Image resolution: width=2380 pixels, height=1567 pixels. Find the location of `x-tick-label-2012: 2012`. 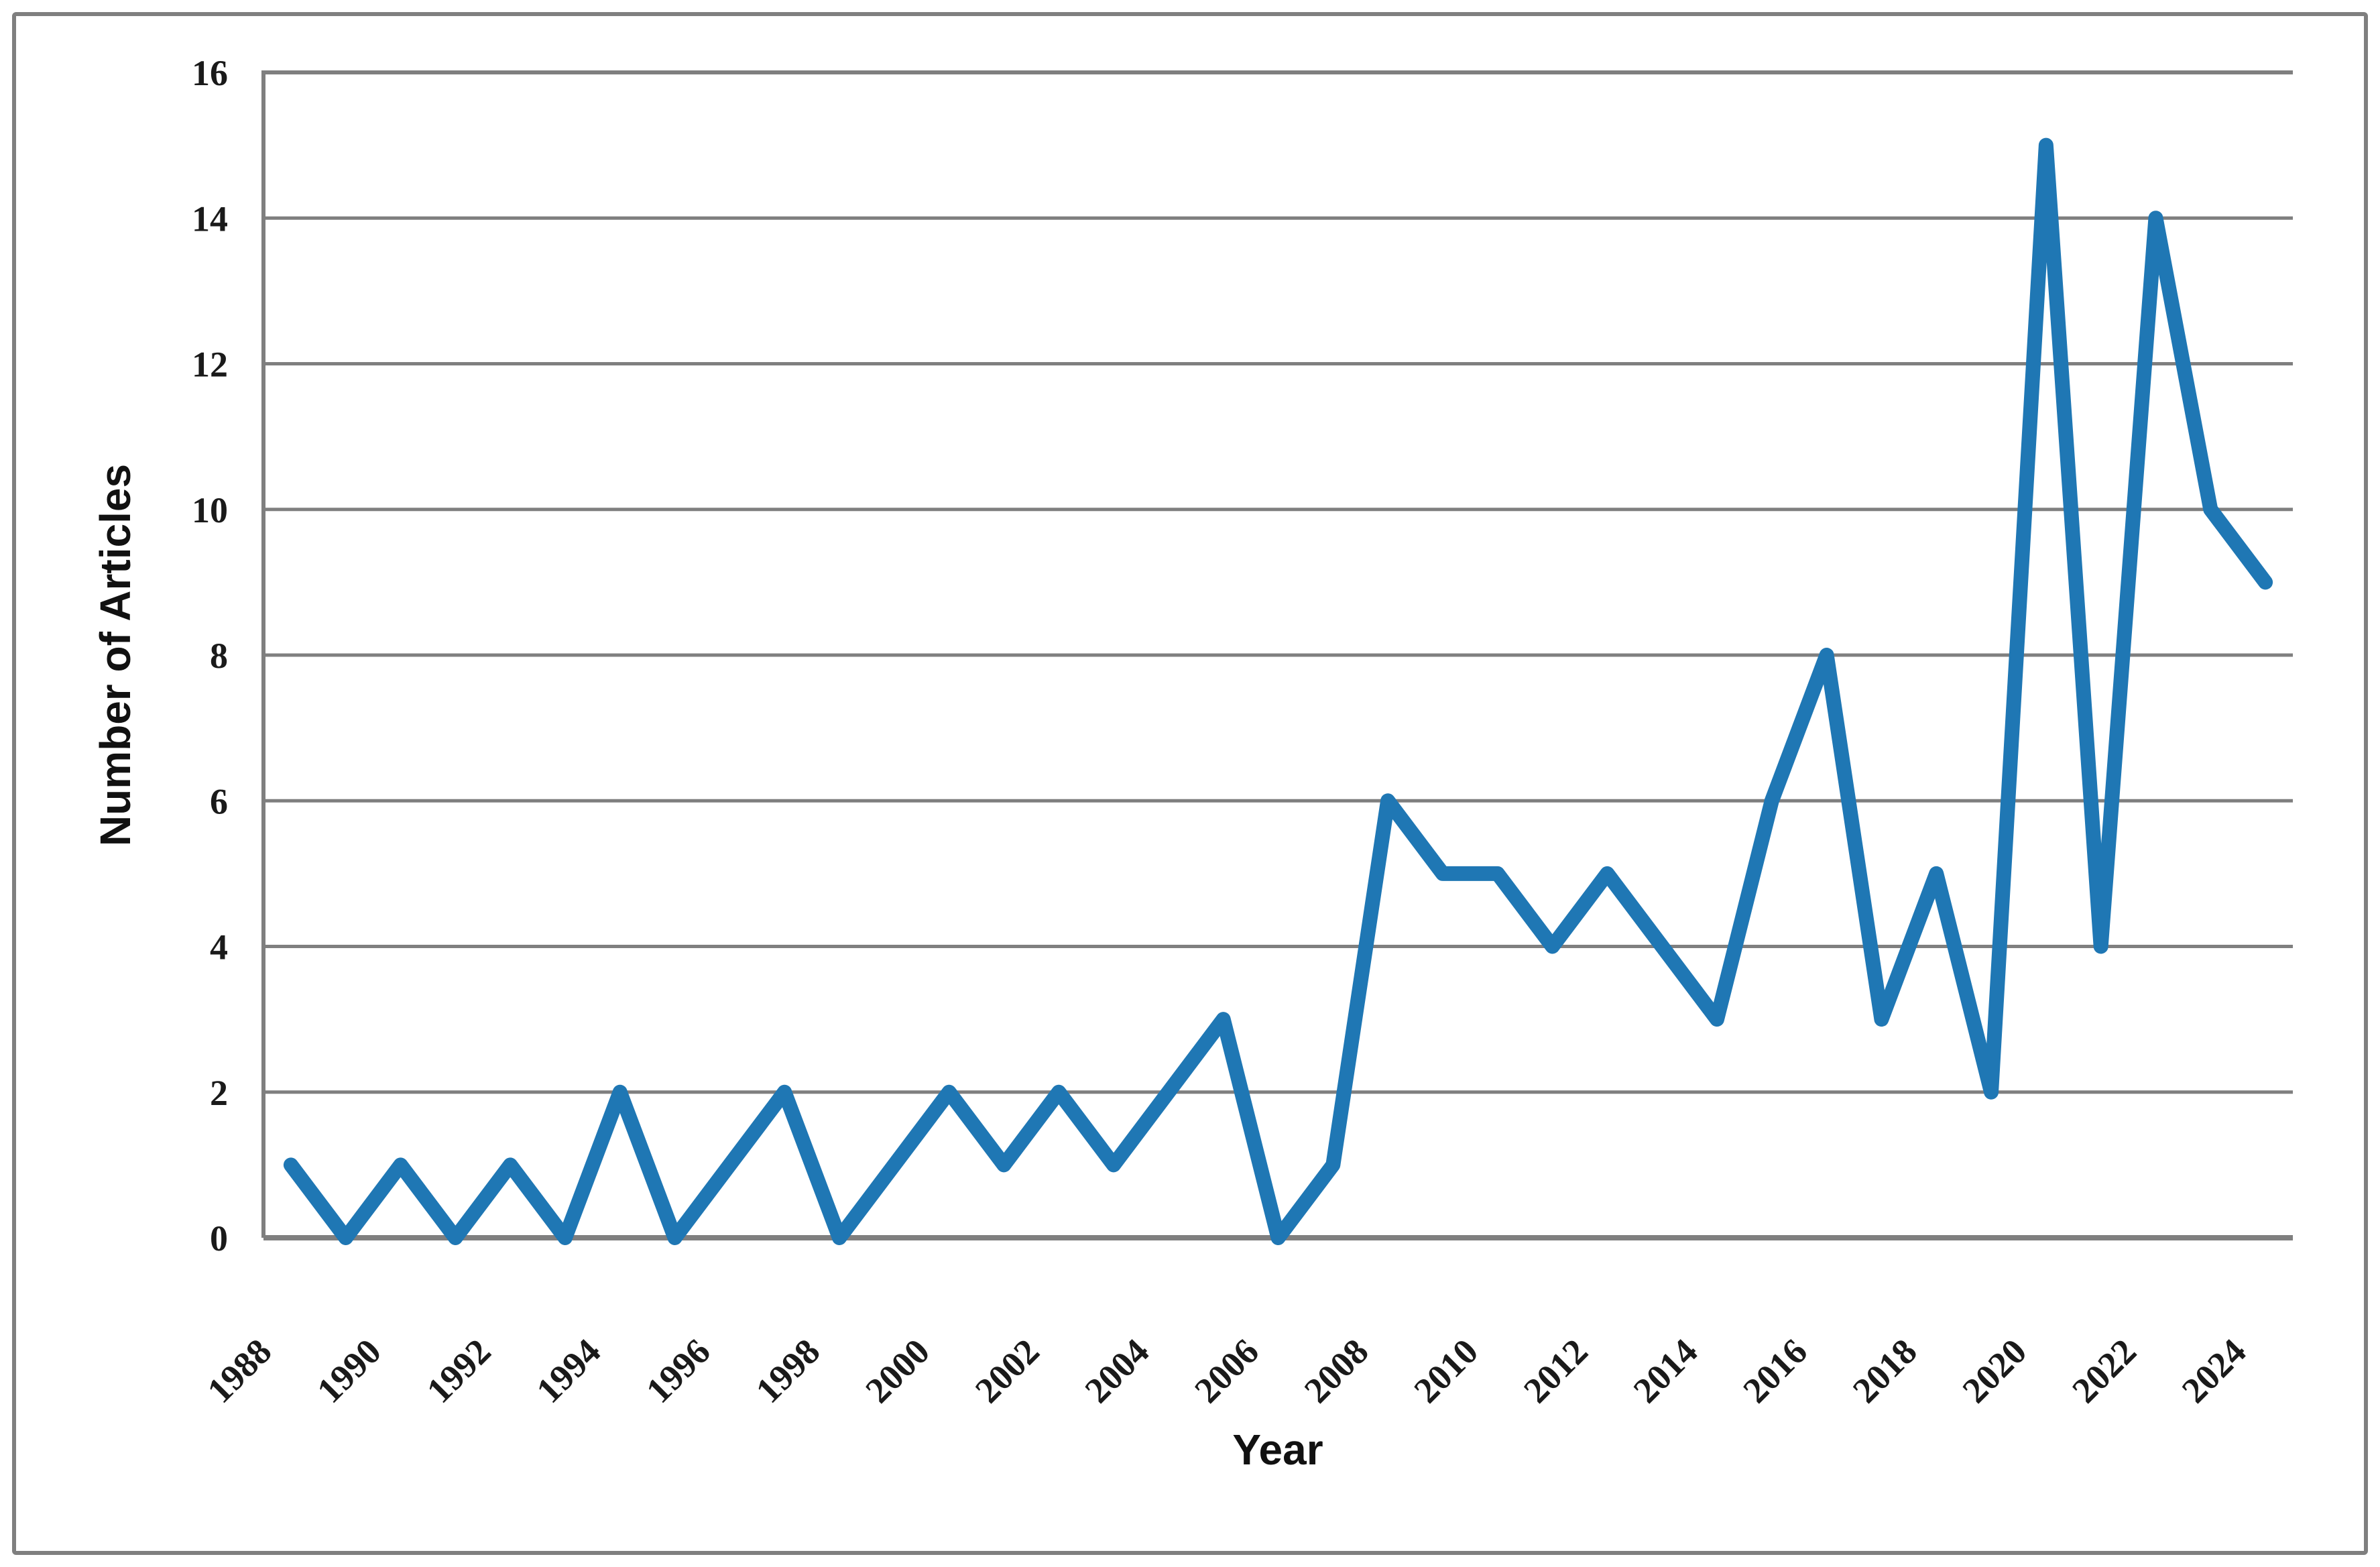

x-tick-label-2012: 2012 is located at coordinates (1556, 1371).